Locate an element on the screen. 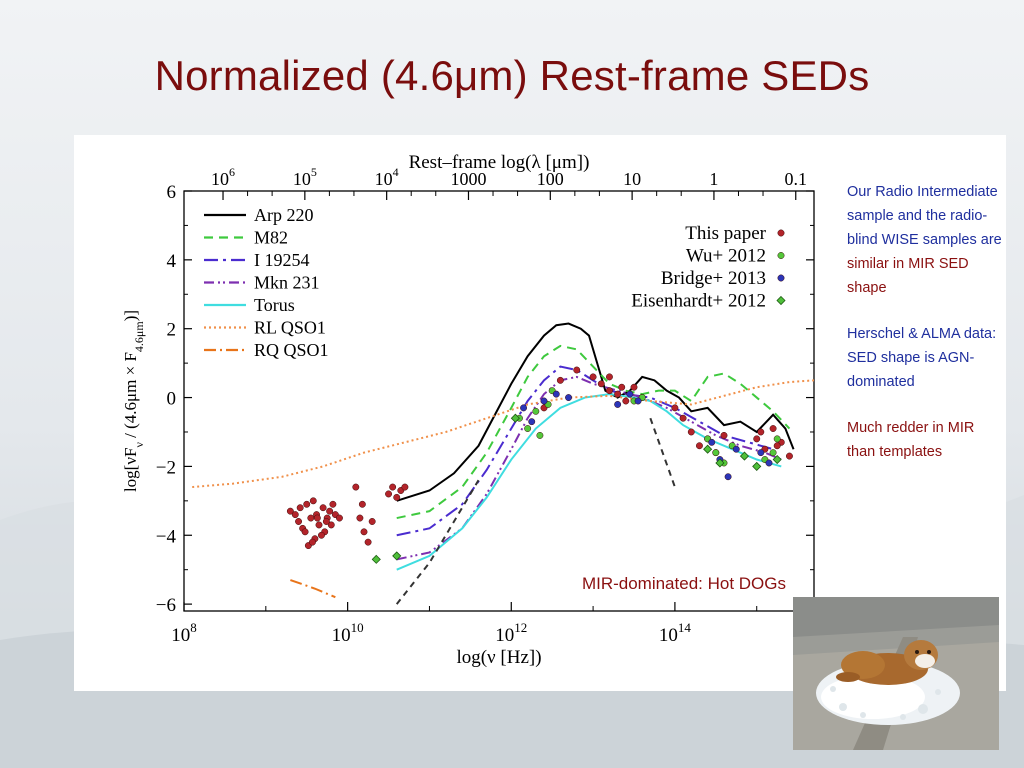 Image resolution: width=1024 pixels, height=768 pixels. note-redder-mir: Much redder in MIR than templates is located at coordinates (924, 440).